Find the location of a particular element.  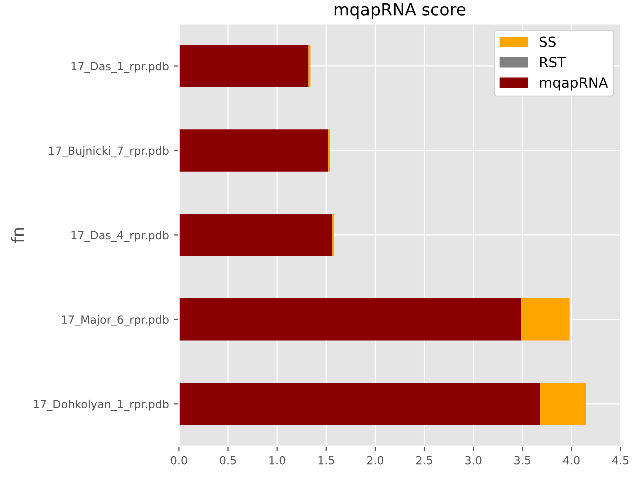

x-tick-label: 3.5 is located at coordinates (522, 460).